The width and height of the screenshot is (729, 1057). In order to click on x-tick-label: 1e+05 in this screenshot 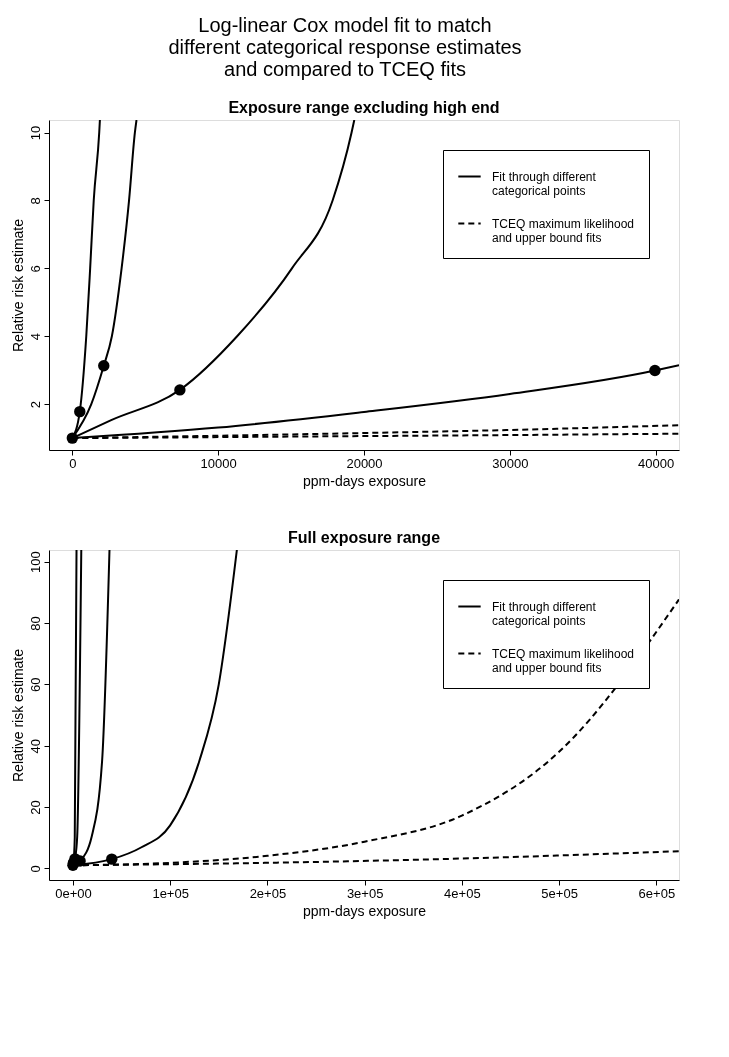, I will do `click(170, 893)`.